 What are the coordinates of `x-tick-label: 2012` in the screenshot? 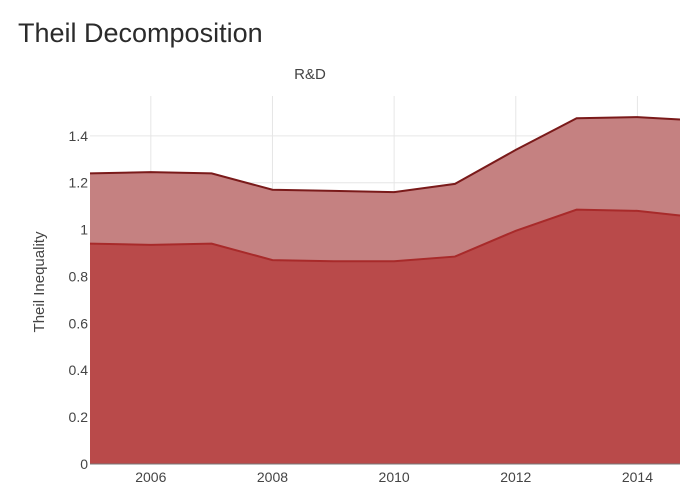 It's located at (515, 477).